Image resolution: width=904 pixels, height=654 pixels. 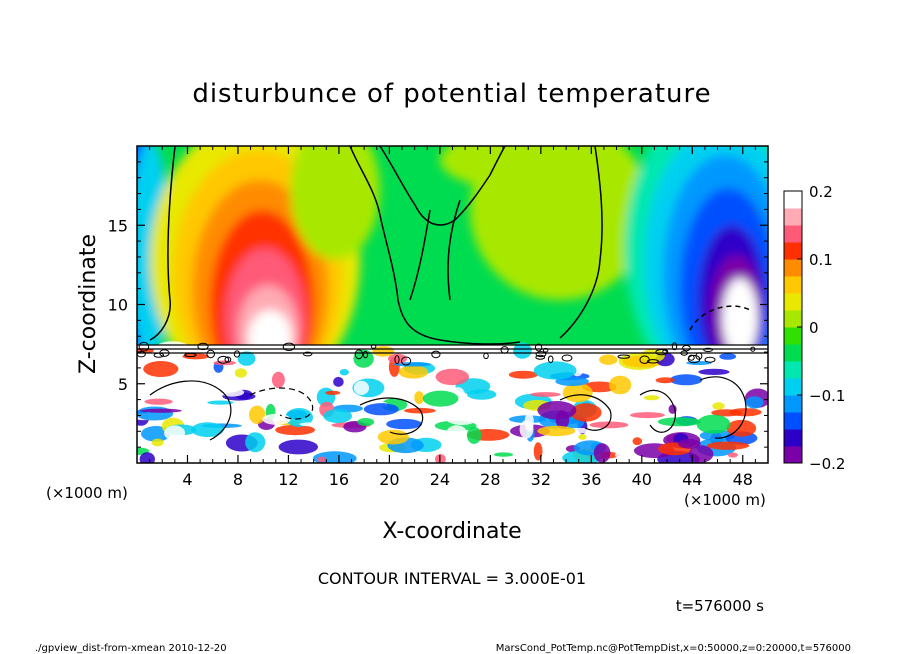 I want to click on x-tick-label-11: 48, so click(x=743, y=479).